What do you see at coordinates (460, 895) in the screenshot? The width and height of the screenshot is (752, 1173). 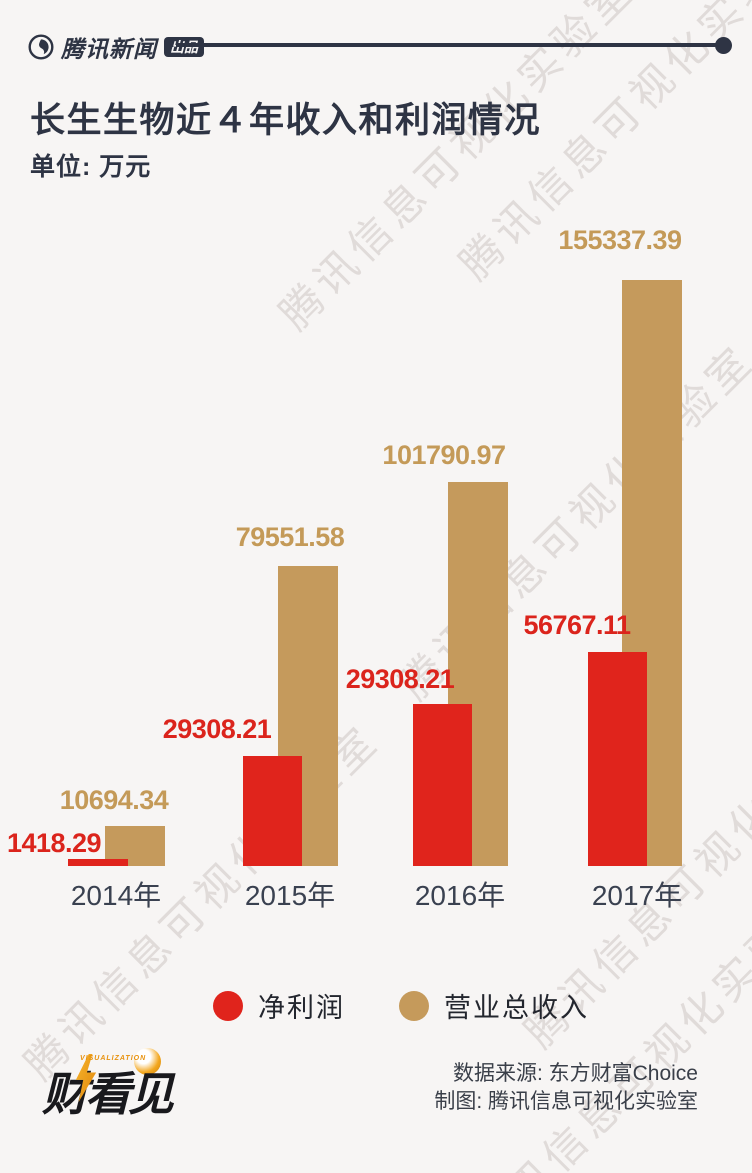 I see `x-axis-label-2016: 2016年` at bounding box center [460, 895].